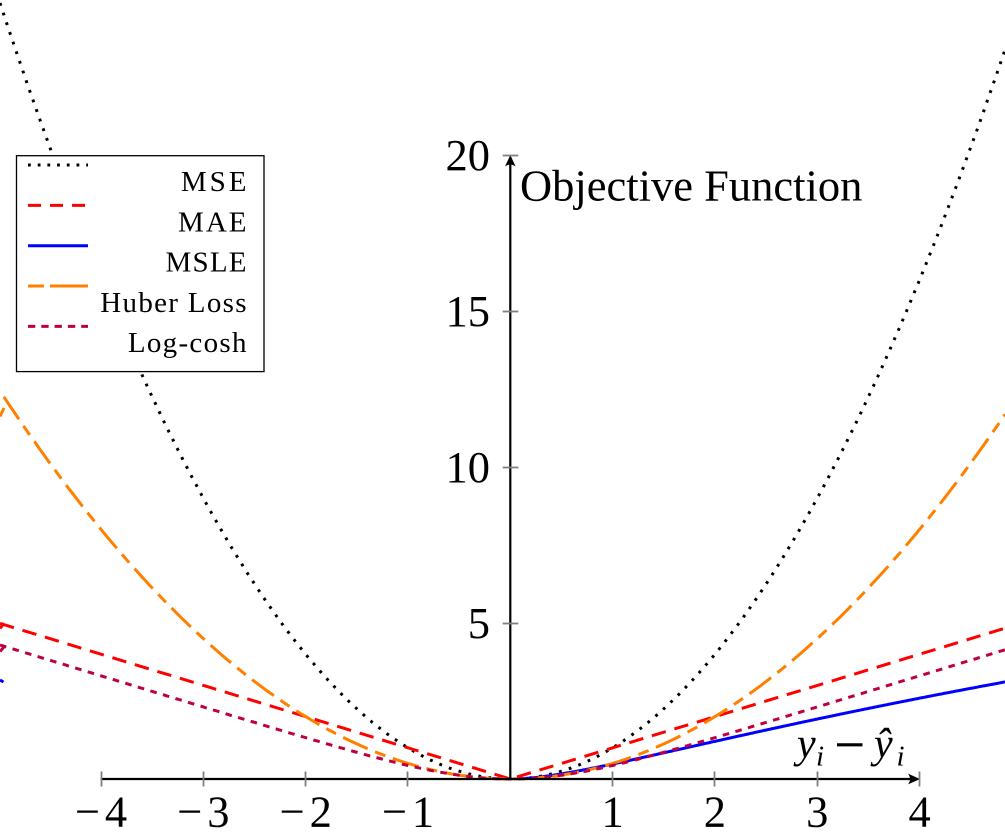  What do you see at coordinates (410, 812) in the screenshot?
I see `svg-text: −1` at bounding box center [410, 812].